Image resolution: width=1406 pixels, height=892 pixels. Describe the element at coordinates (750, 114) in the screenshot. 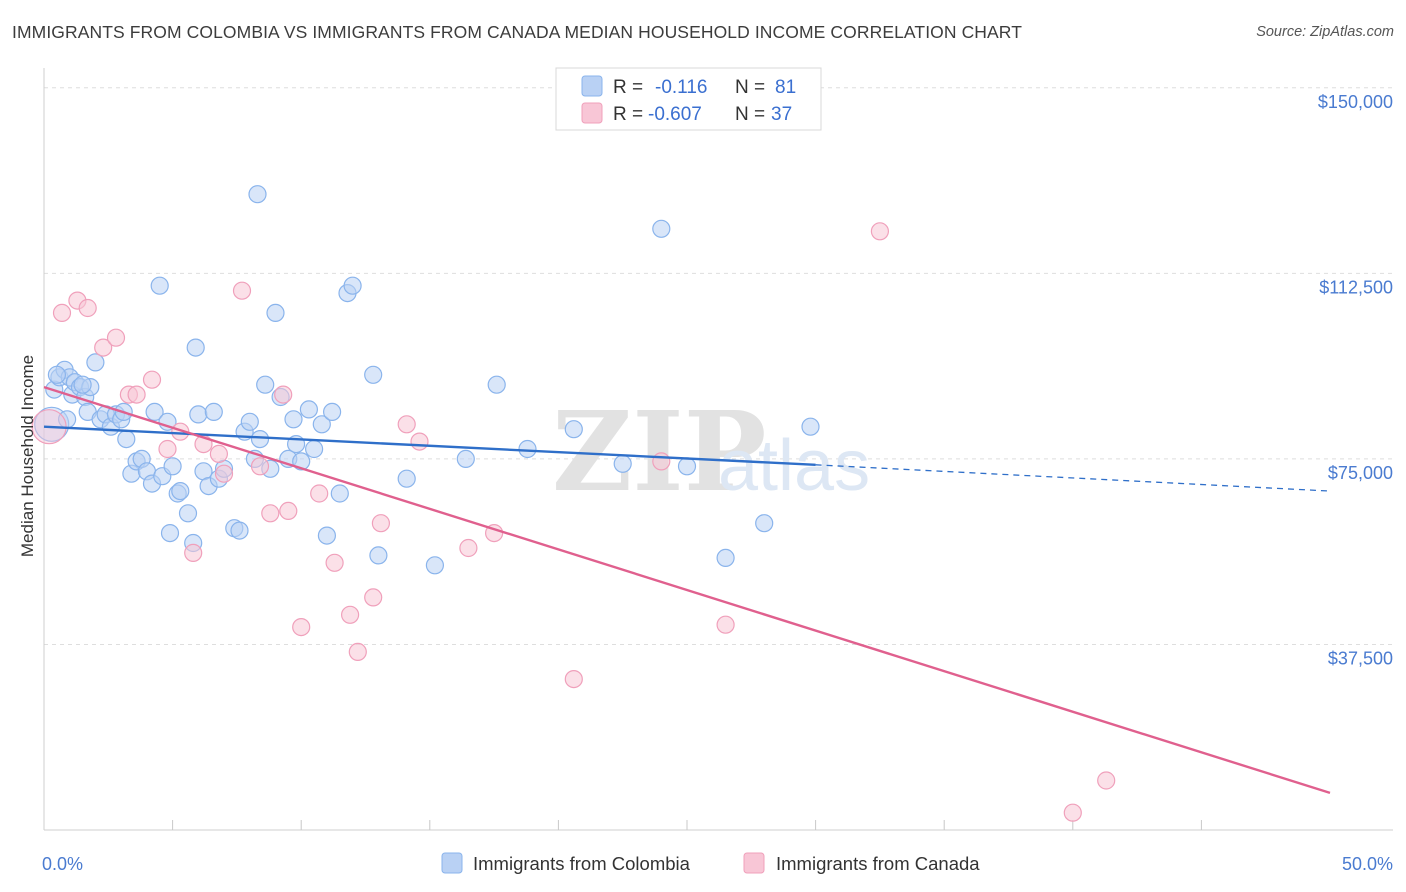

I see `legend-n-label-canada: N =` at that location.